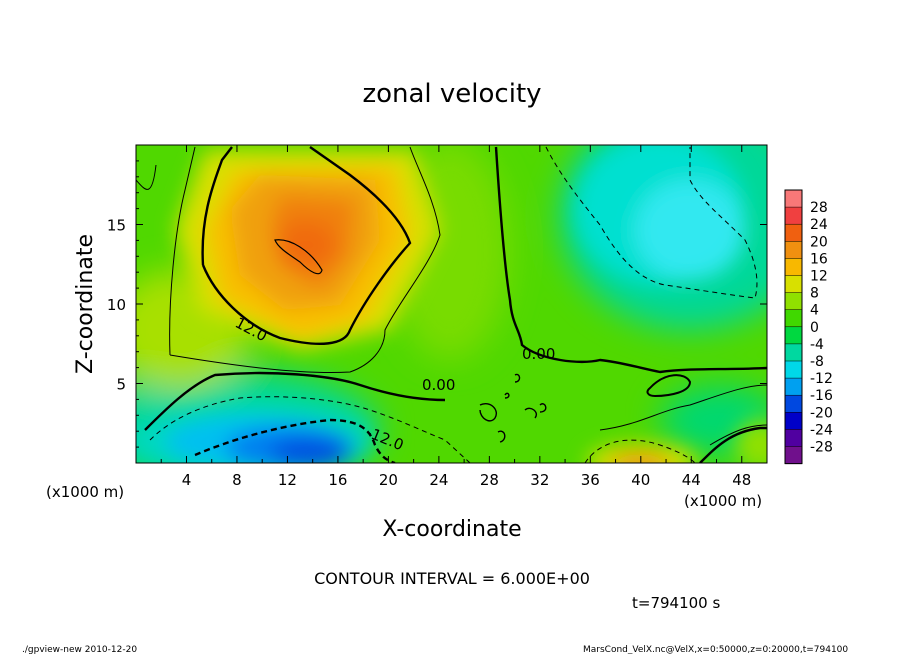 The image size is (904, 658). Describe the element at coordinates (438, 480) in the screenshot. I see `x-tick-label: 24` at that location.